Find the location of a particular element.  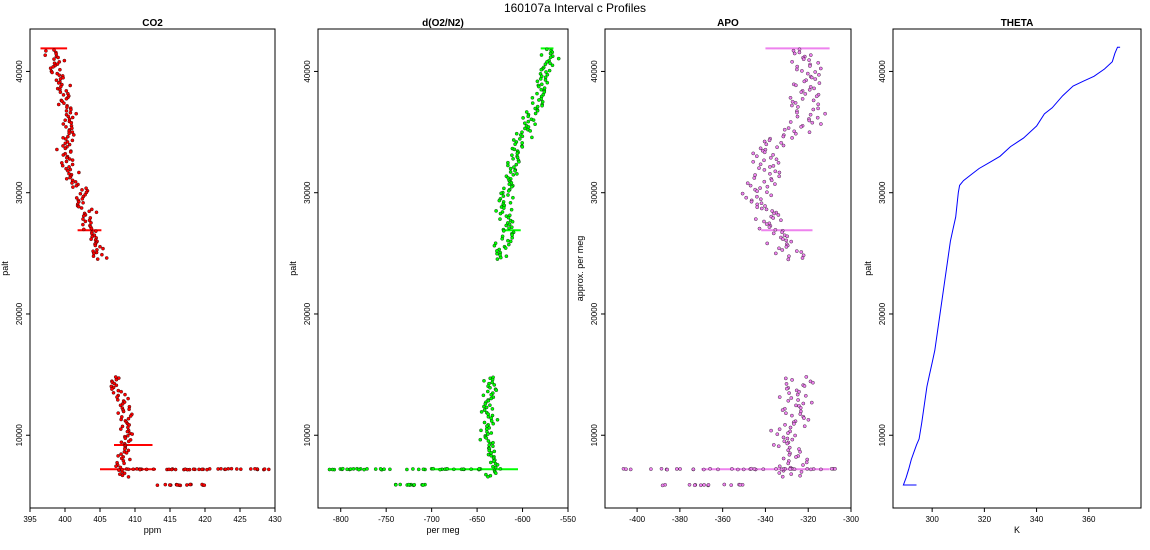

x-tick-label: 360 is located at coordinates (1089, 519).